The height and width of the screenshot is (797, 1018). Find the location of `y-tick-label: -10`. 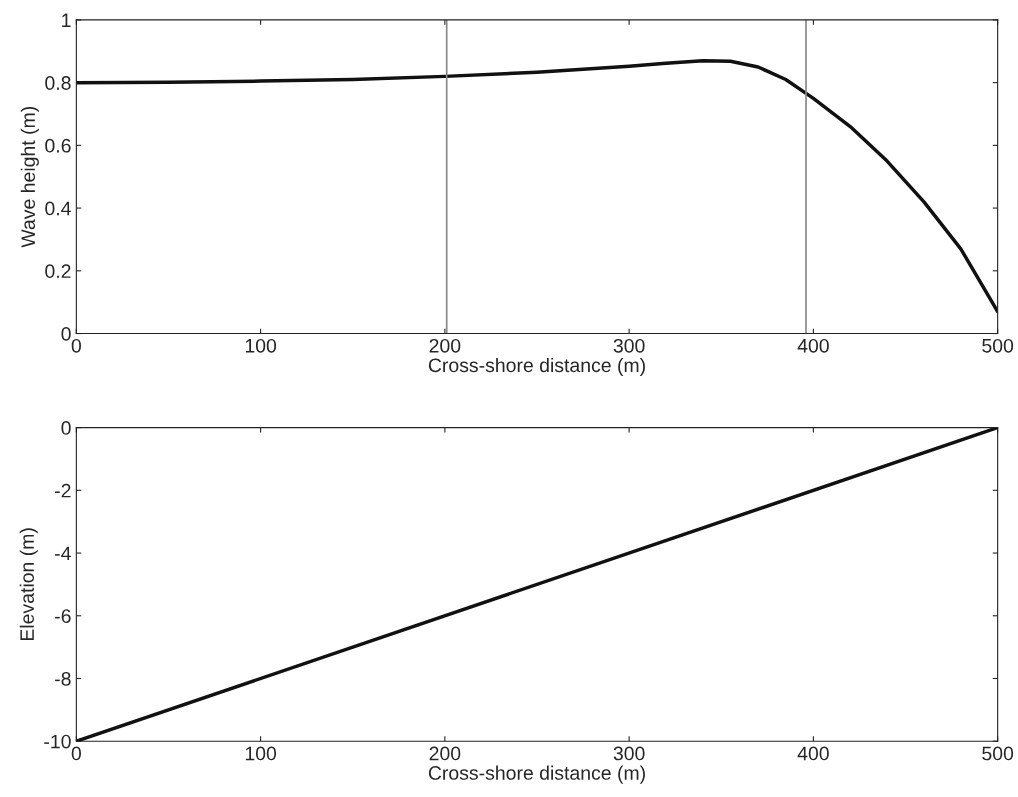

y-tick-label: -10 is located at coordinates (57, 741).